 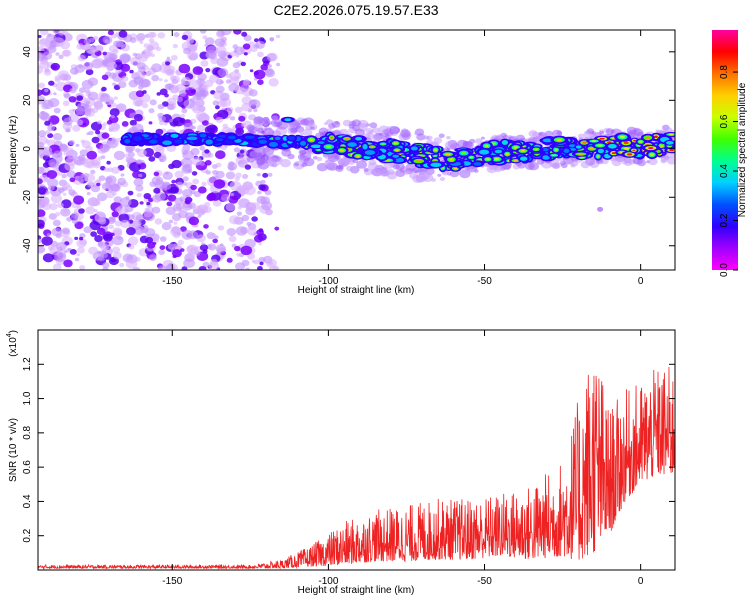 What do you see at coordinates (172, 581) in the screenshot?
I see `x-tick-label: -150` at bounding box center [172, 581].